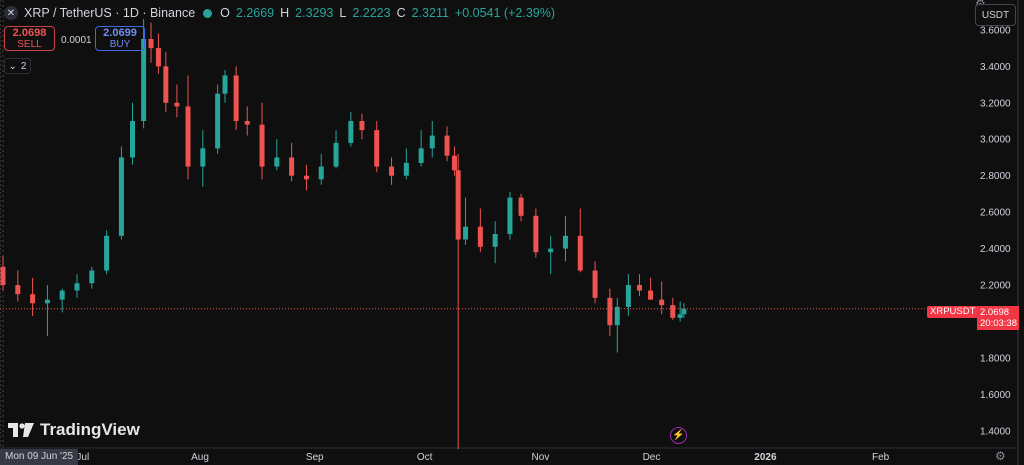 The height and width of the screenshot is (465, 1024). What do you see at coordinates (343, 13) in the screenshot?
I see `low-label: L` at bounding box center [343, 13].